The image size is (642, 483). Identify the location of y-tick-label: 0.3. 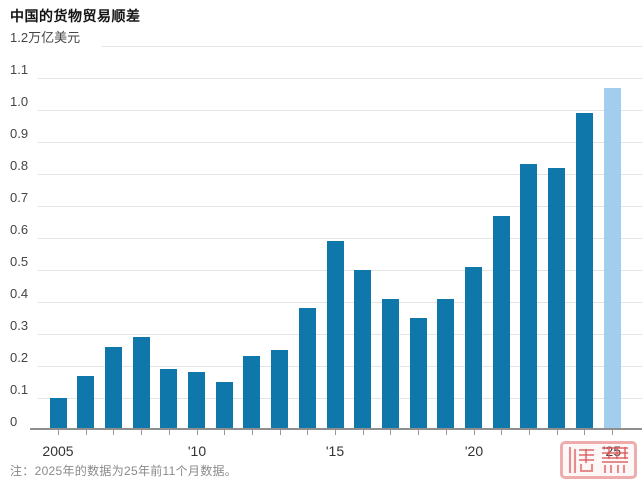
(19, 325).